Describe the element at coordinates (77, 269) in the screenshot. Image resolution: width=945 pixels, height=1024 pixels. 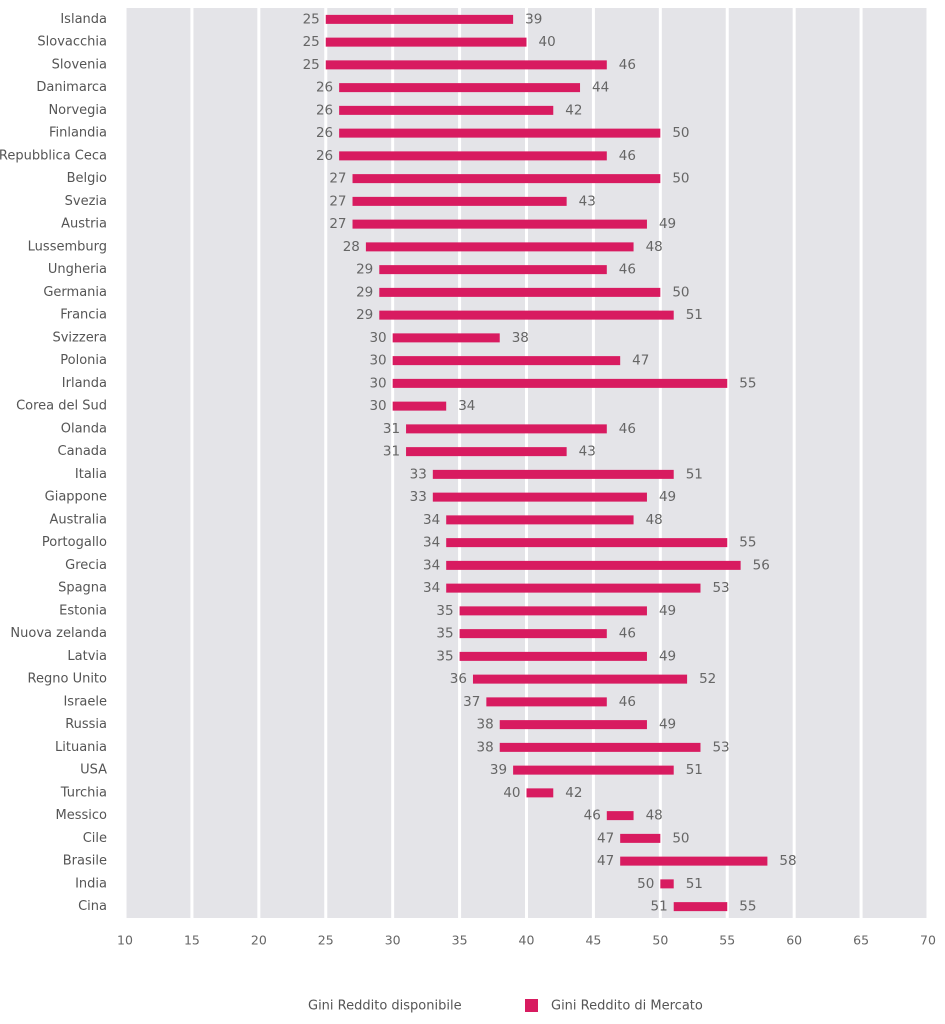
I see `category-label: Ungheria` at that location.